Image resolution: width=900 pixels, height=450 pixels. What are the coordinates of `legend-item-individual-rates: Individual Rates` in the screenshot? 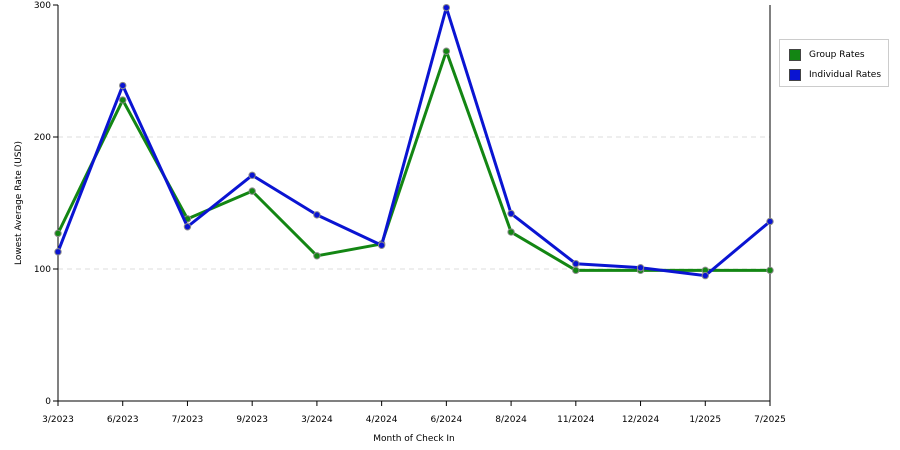 It's located at (835, 75).